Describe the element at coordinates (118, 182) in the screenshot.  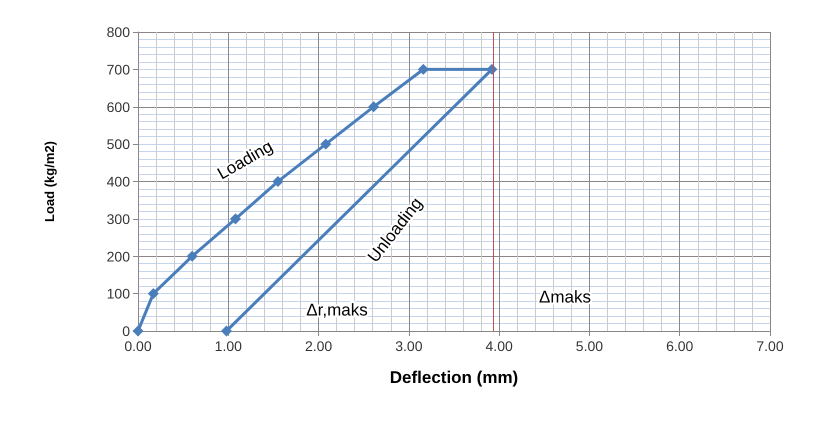
I see `y-tick-label: 400` at that location.